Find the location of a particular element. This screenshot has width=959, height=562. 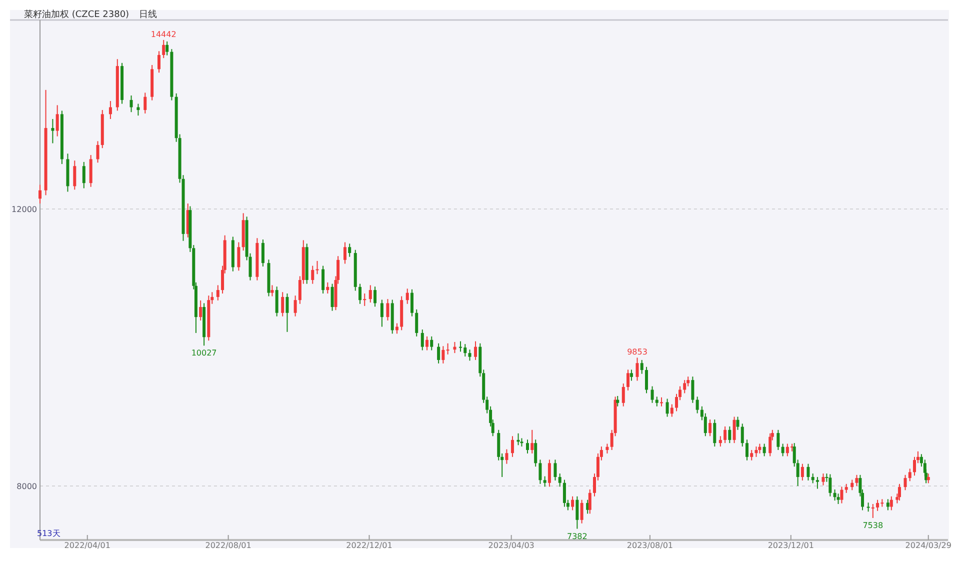

x-tick-label: 2022/04/01 is located at coordinates (87, 545).